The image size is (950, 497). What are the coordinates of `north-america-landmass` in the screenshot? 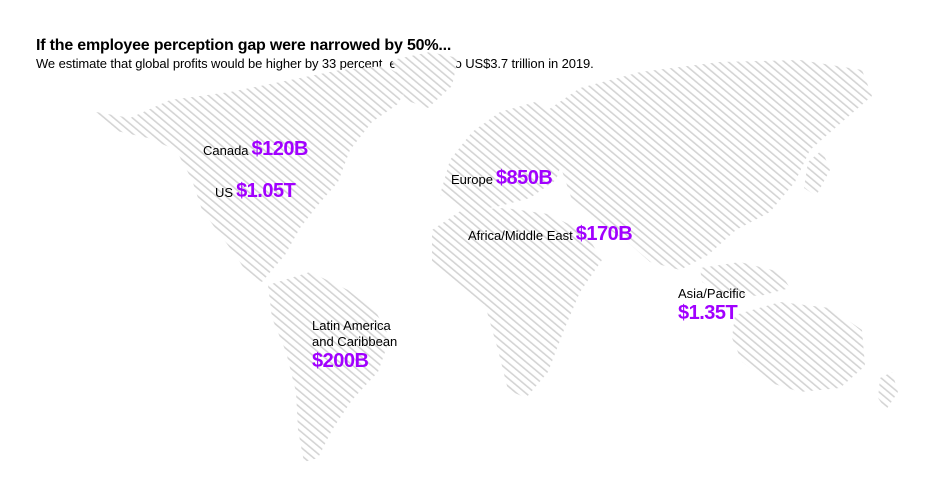 It's located at (253, 174).